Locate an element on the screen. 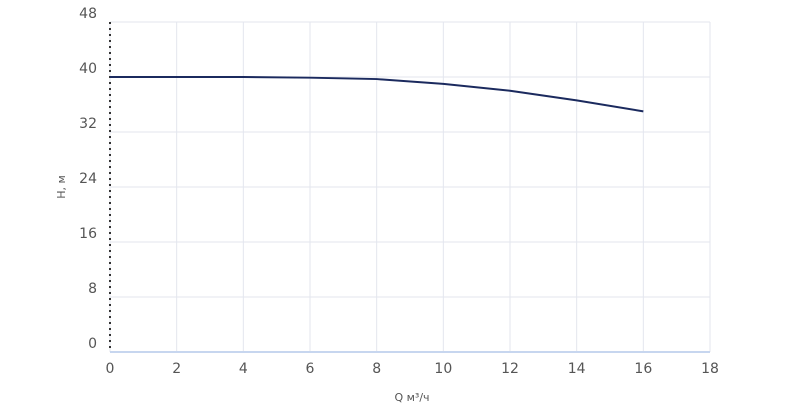 The image size is (800, 408). y-tick-label: 24 is located at coordinates (88, 179).